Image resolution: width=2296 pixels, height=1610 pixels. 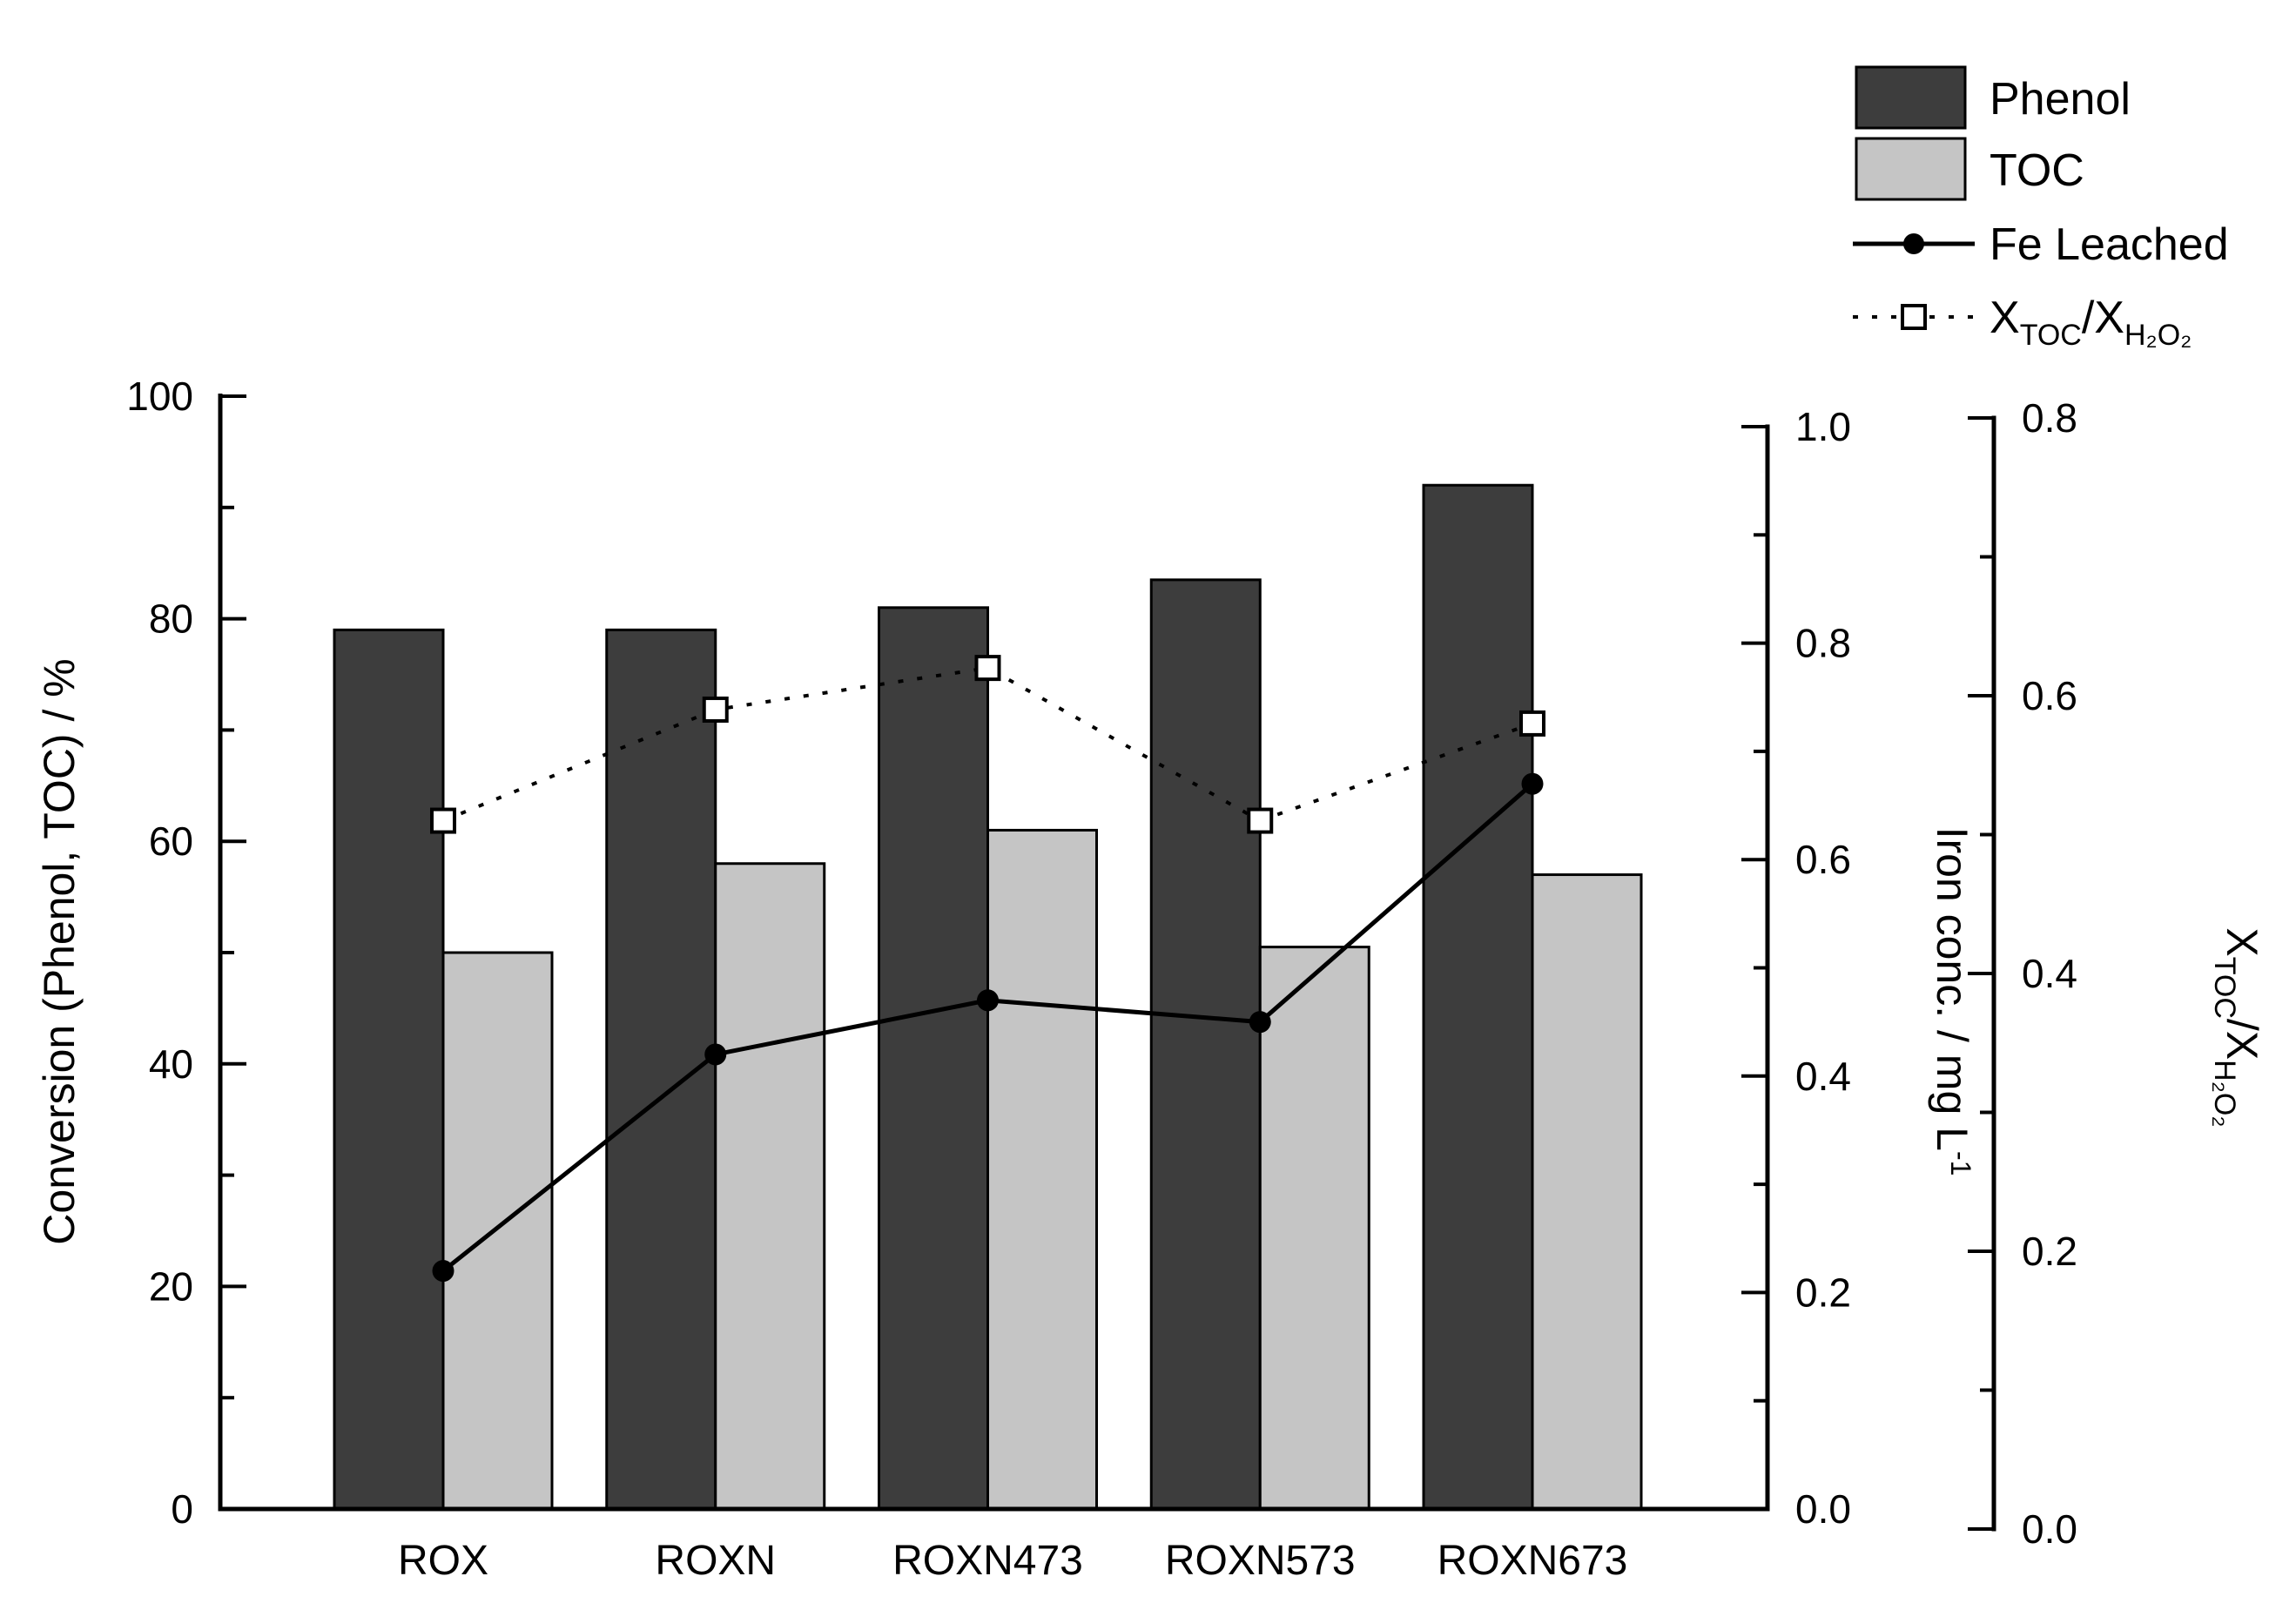 I want to click on phenol-bar-ROX, so click(x=389, y=1069).